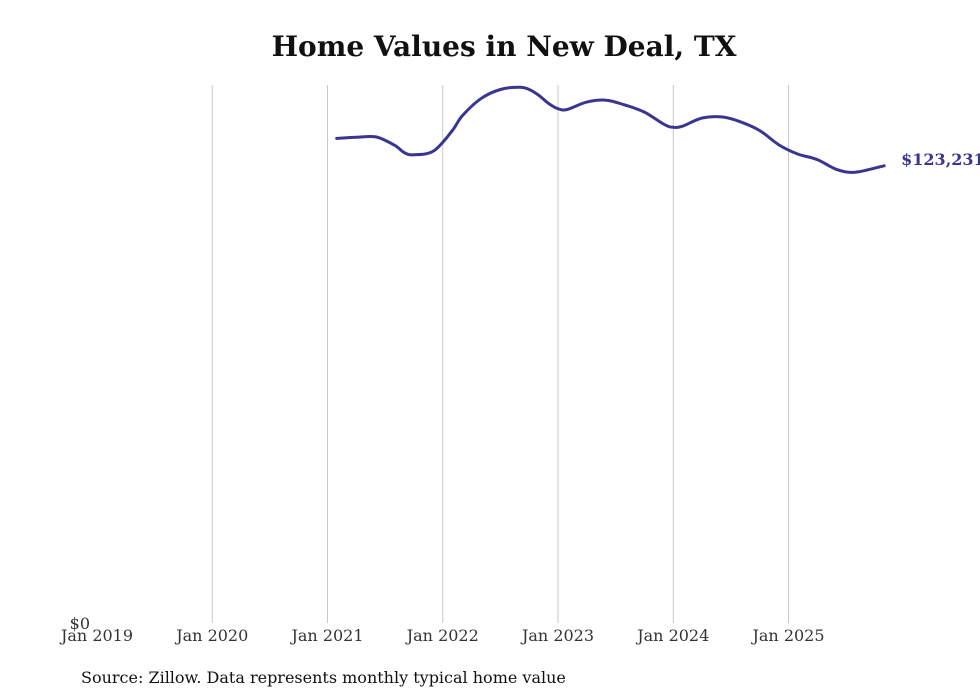 This screenshot has width=980, height=699. Describe the element at coordinates (80, 623) in the screenshot. I see `y-tick-label: $0` at that location.